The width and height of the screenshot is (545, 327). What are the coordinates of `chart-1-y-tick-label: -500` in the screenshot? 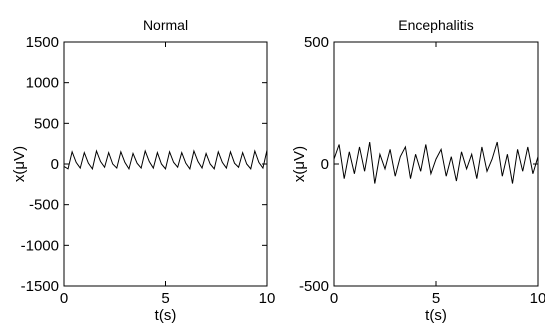 It's located at (44, 205).